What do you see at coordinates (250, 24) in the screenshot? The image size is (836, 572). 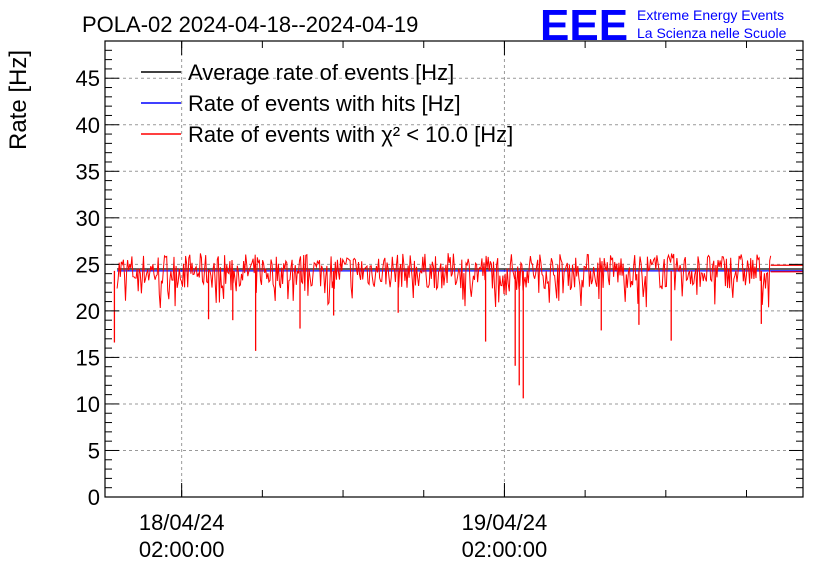 I see `chart-title: POLA-02 2024-04-18--2024-04-19` at bounding box center [250, 24].